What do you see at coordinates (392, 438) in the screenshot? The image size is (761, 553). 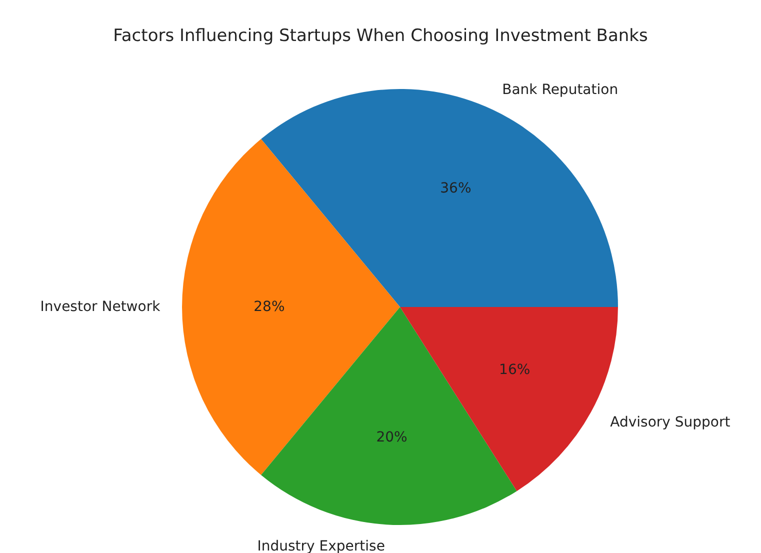 I see `data-label: 20%` at bounding box center [392, 438].